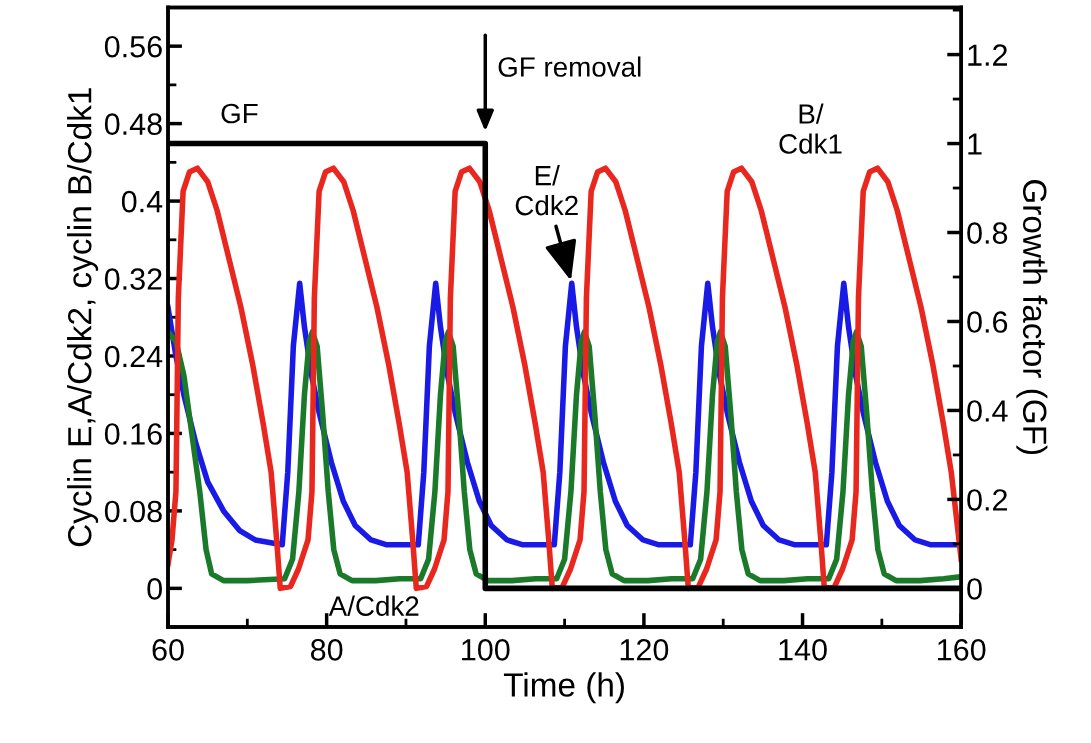 The width and height of the screenshot is (1091, 743). What do you see at coordinates (133, 279) in the screenshot?
I see `y-tick-label: 0.32` at bounding box center [133, 279].